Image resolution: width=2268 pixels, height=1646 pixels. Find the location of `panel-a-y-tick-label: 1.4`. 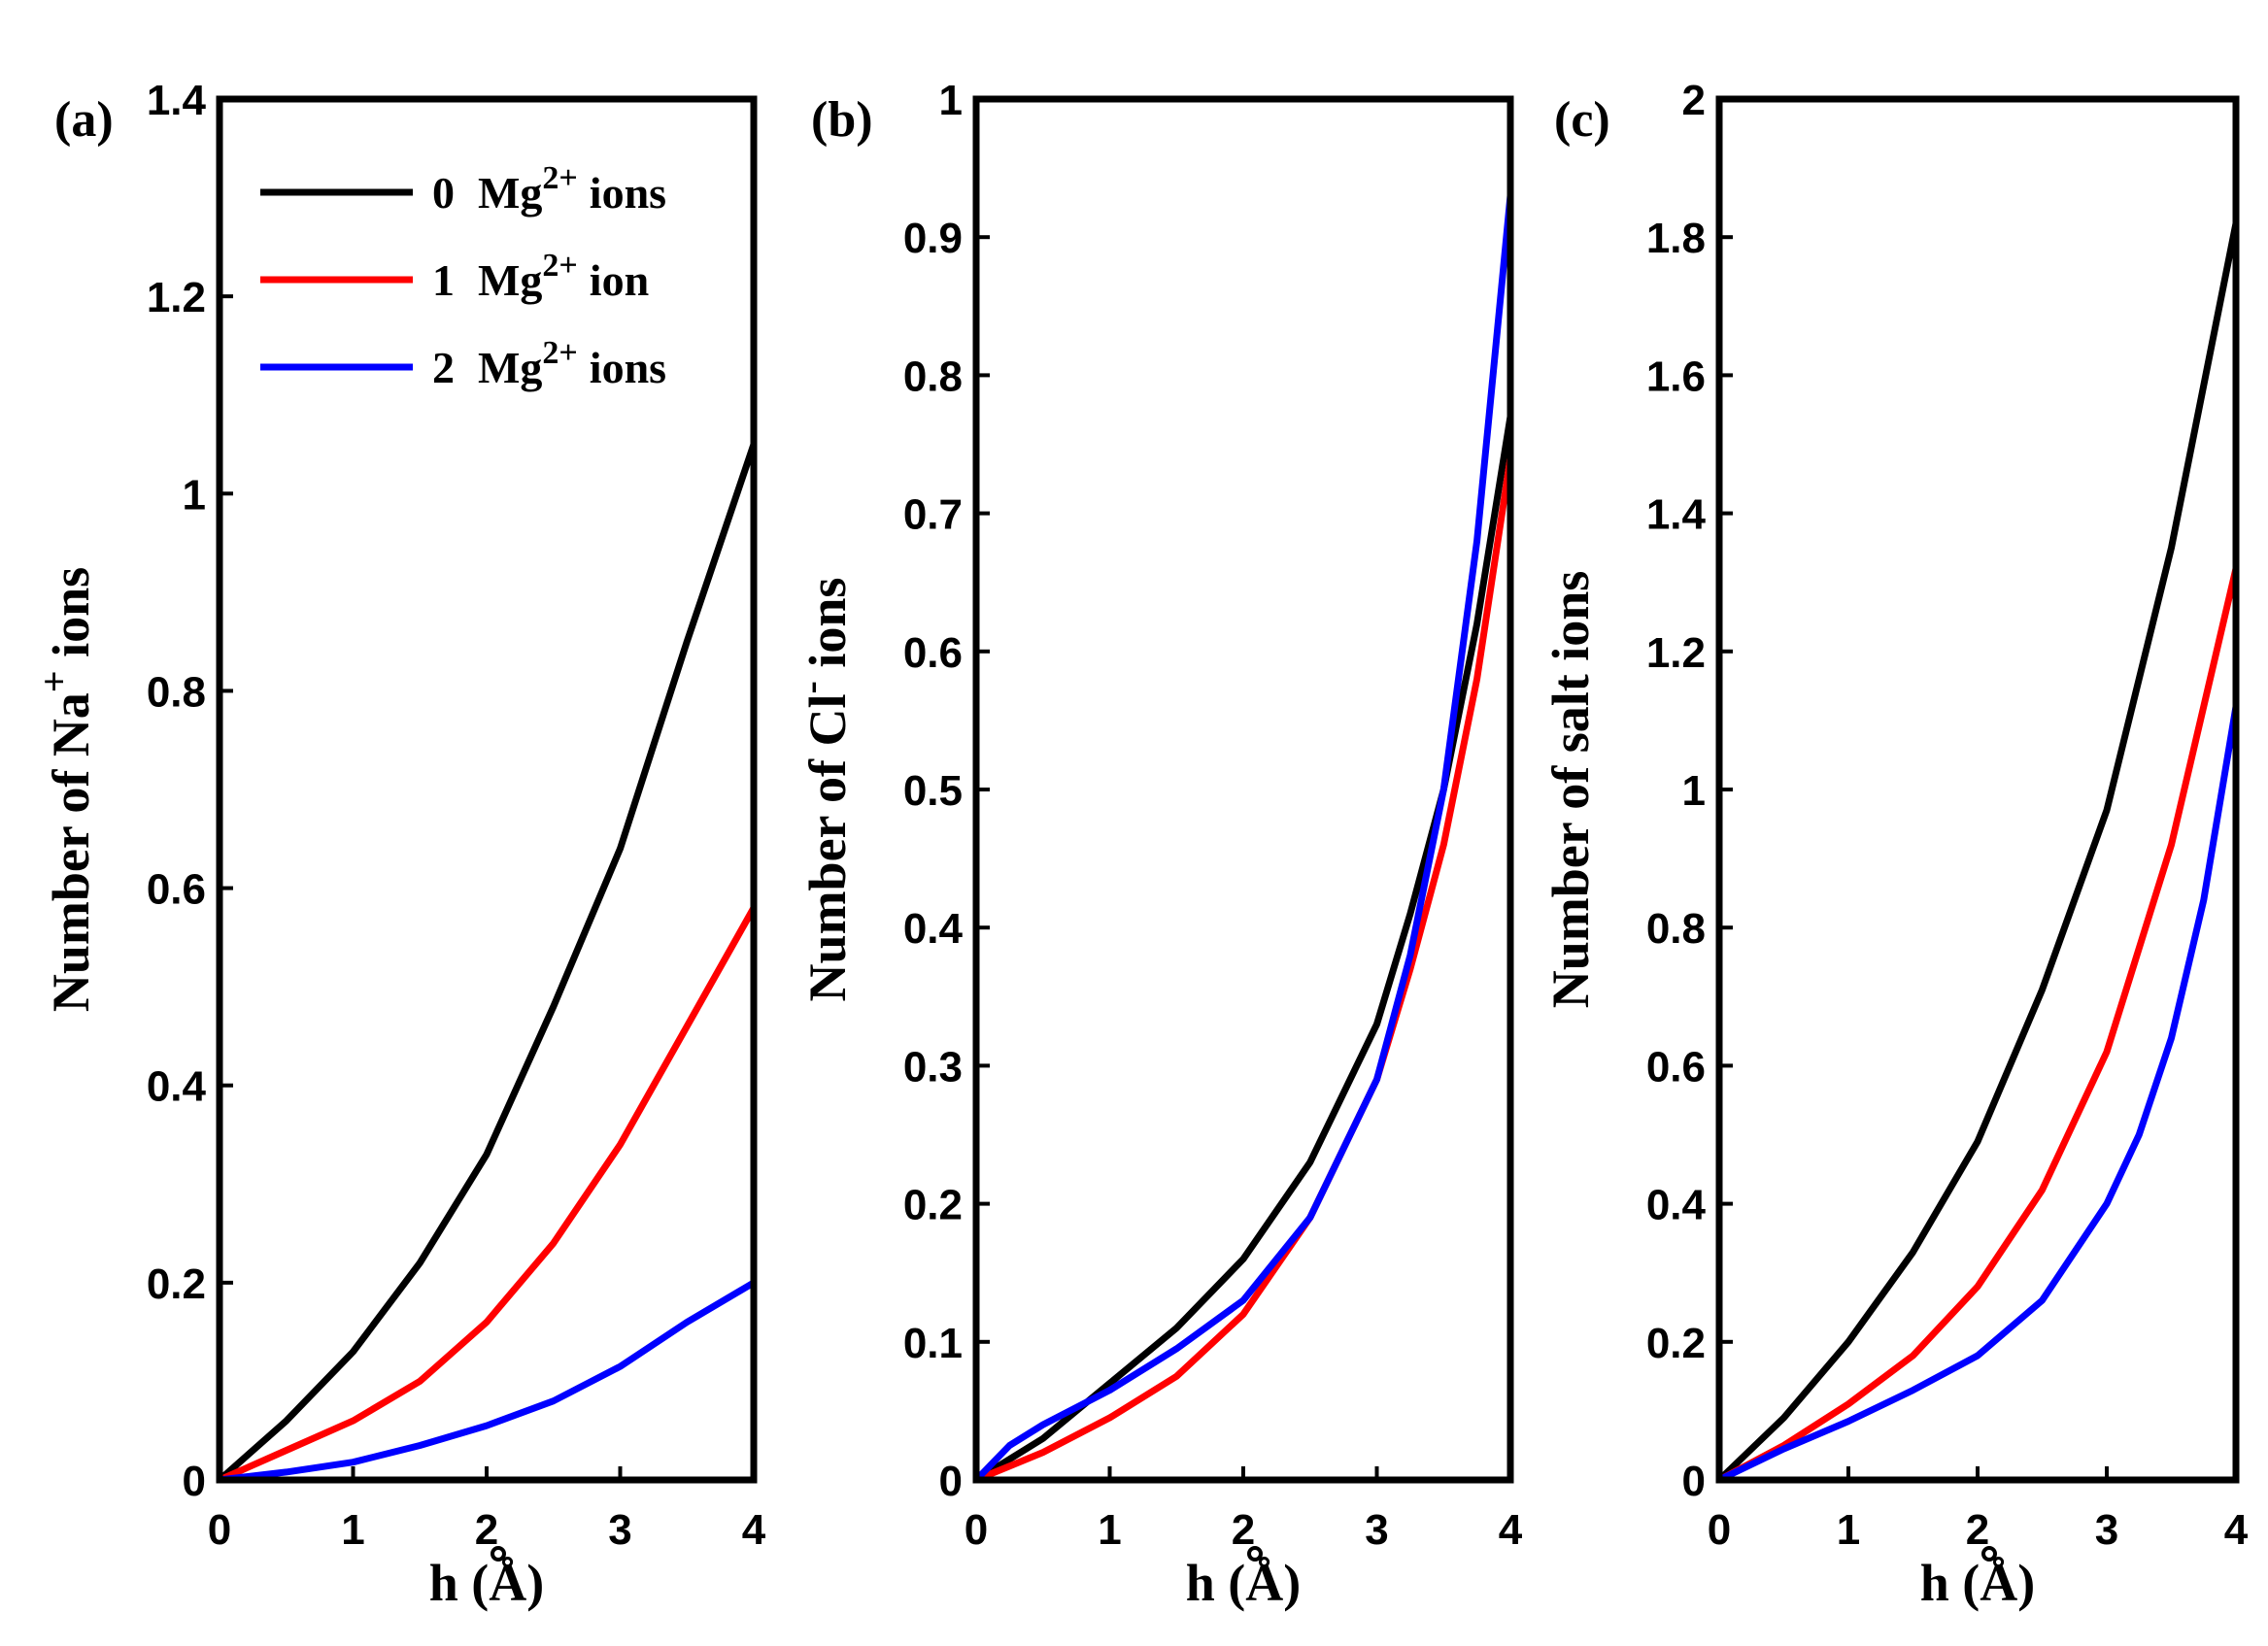

panel-a-y-tick-label: 1.4 is located at coordinates (177, 100).